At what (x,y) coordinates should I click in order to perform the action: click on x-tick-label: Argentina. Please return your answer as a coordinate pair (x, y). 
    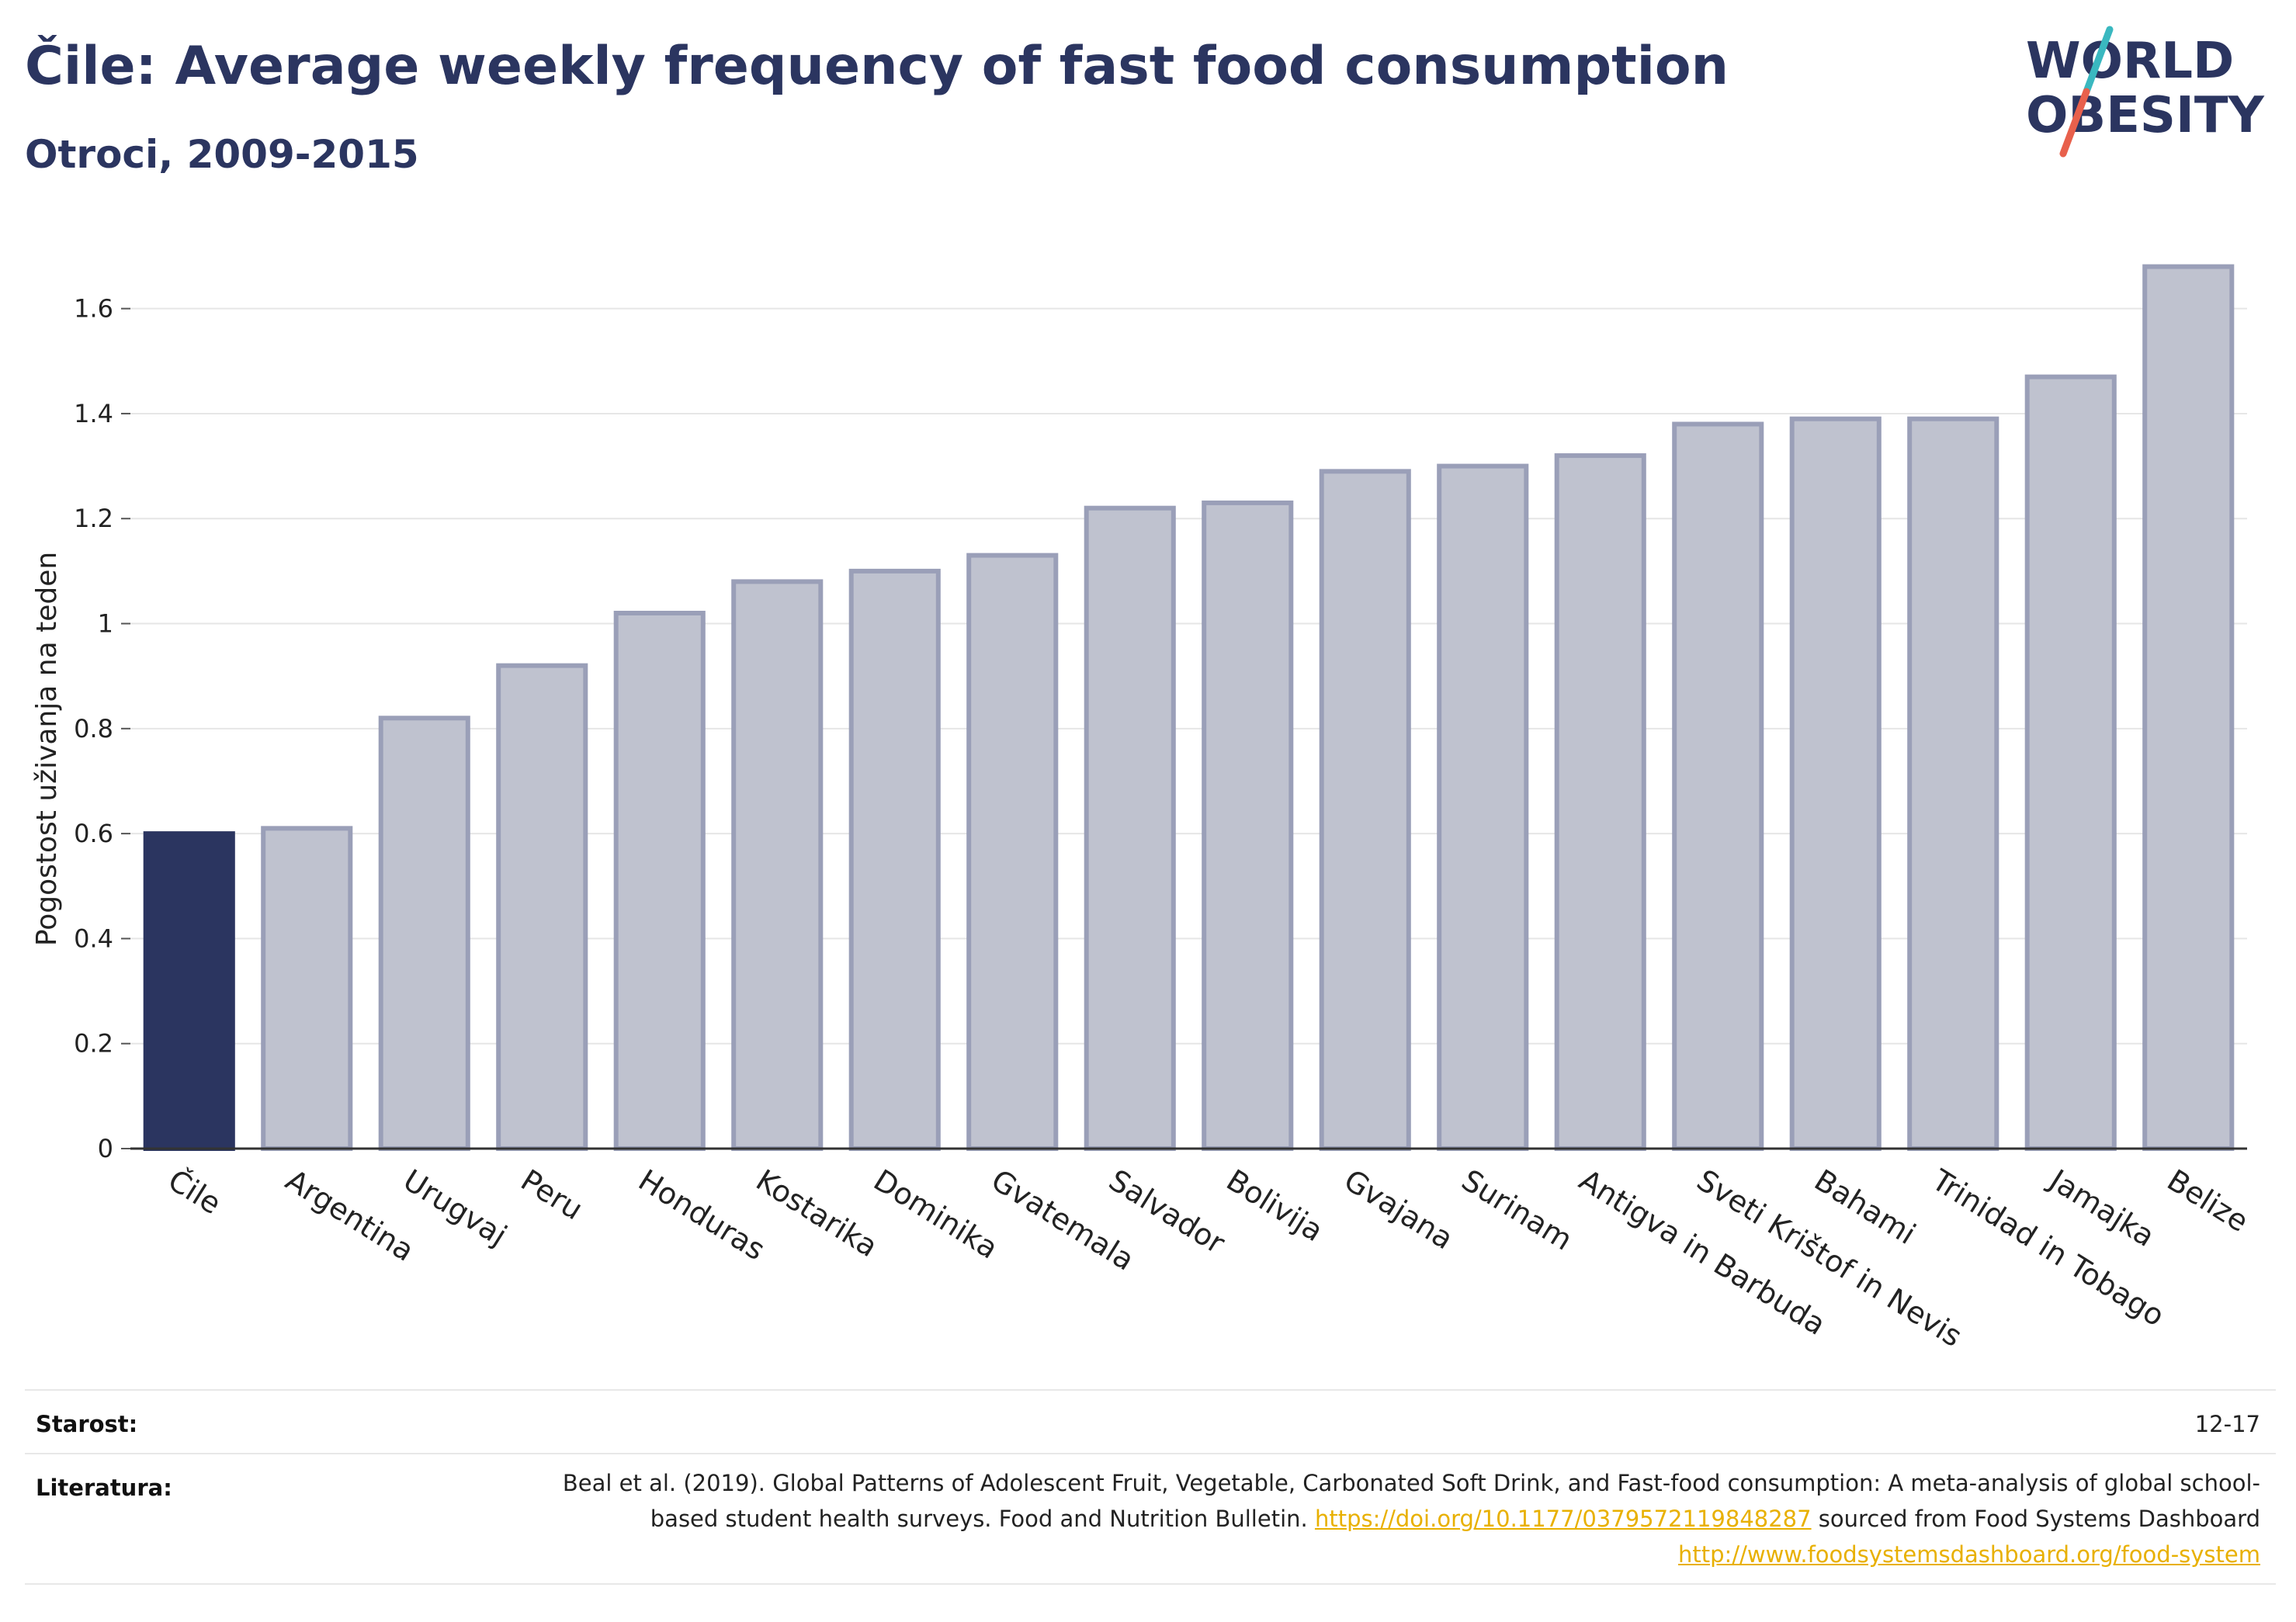
    Looking at the image, I should click on (349, 1215).